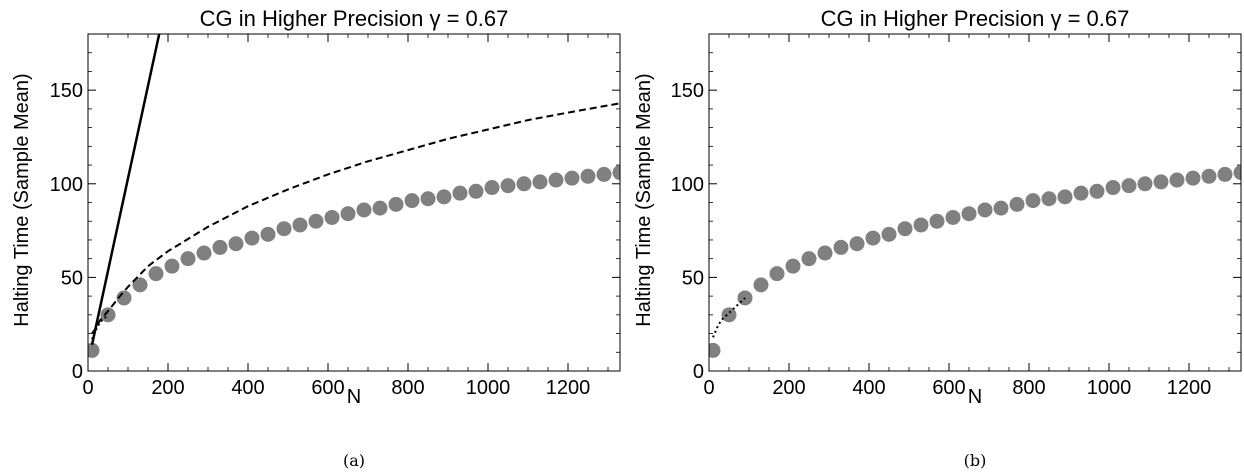  Describe the element at coordinates (125, 190) in the screenshot. I see `solid-series-line` at that location.